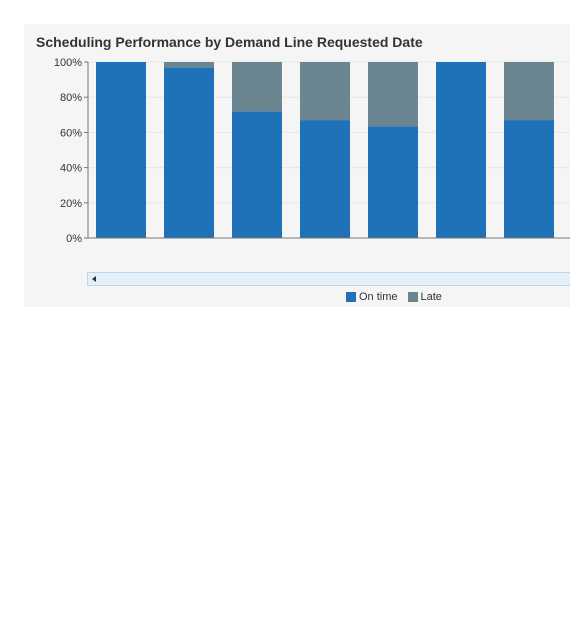  I want to click on y-tick-label: 0%, so click(74, 239).